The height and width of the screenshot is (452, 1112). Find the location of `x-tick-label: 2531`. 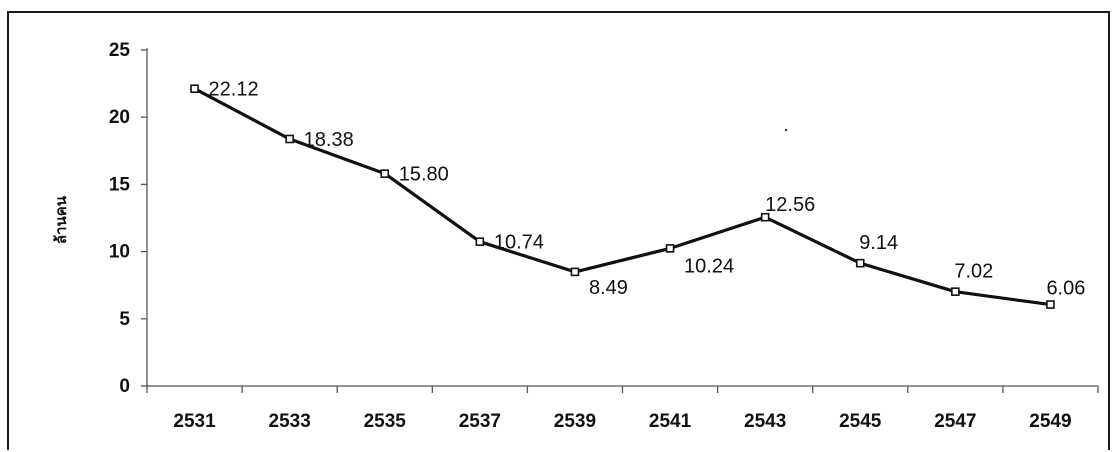

x-tick-label: 2531 is located at coordinates (194, 421).